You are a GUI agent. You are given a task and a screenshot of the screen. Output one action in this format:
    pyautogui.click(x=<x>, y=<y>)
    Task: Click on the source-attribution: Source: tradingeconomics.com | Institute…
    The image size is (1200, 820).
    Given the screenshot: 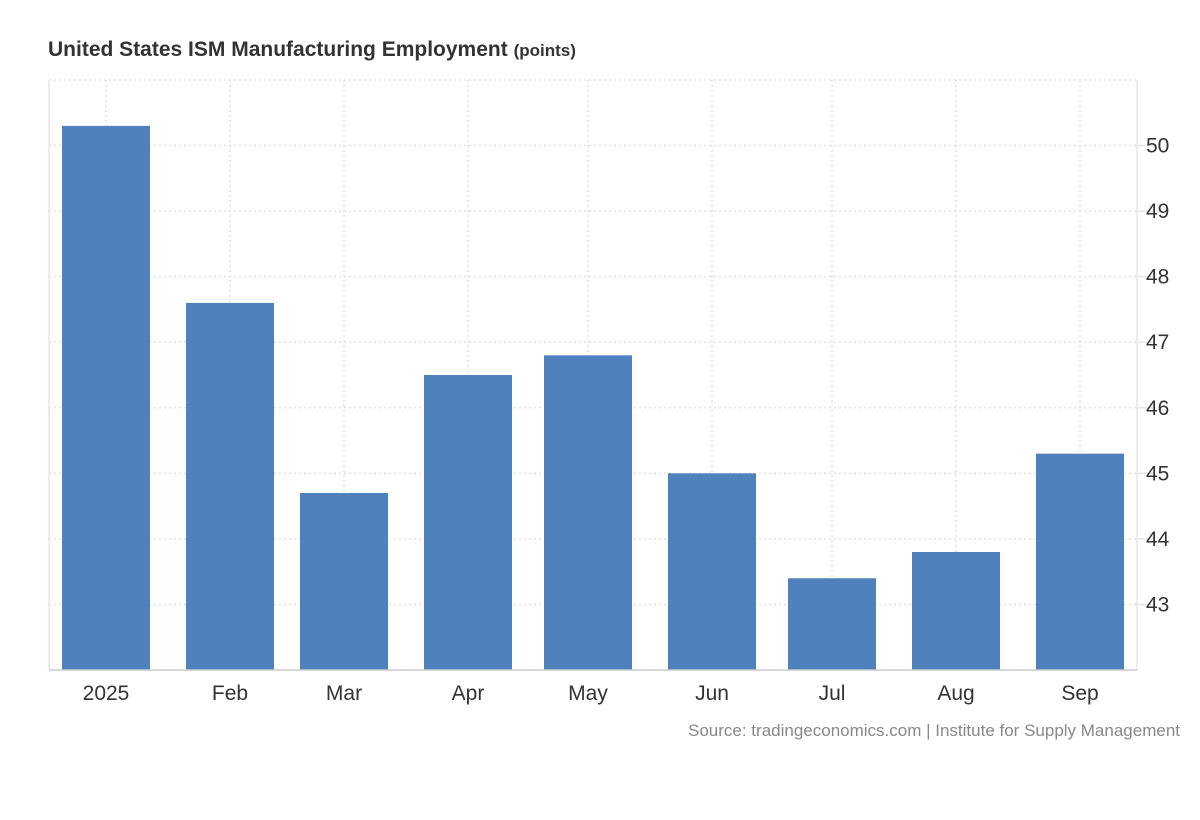 What is the action you would take?
    pyautogui.click(x=934, y=730)
    